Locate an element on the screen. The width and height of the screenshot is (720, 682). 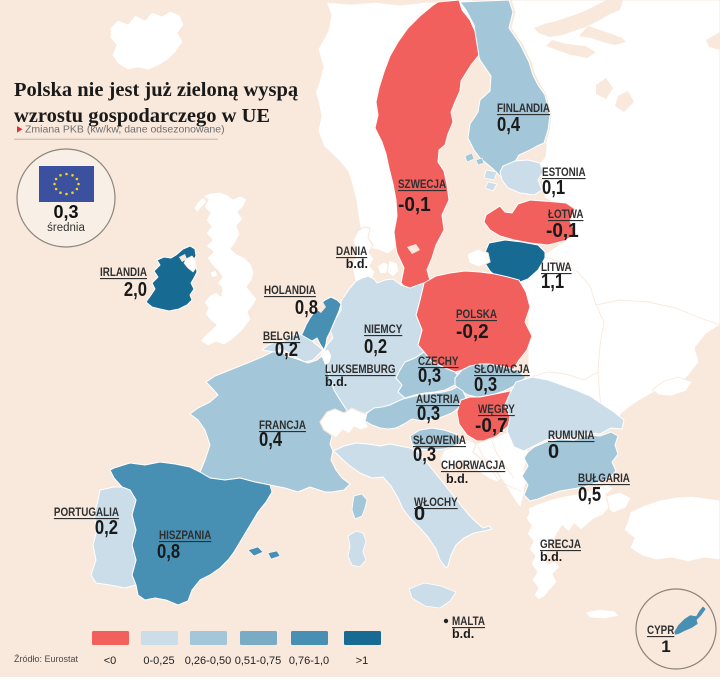
svg-text: CYPR is located at coordinates (661, 630).